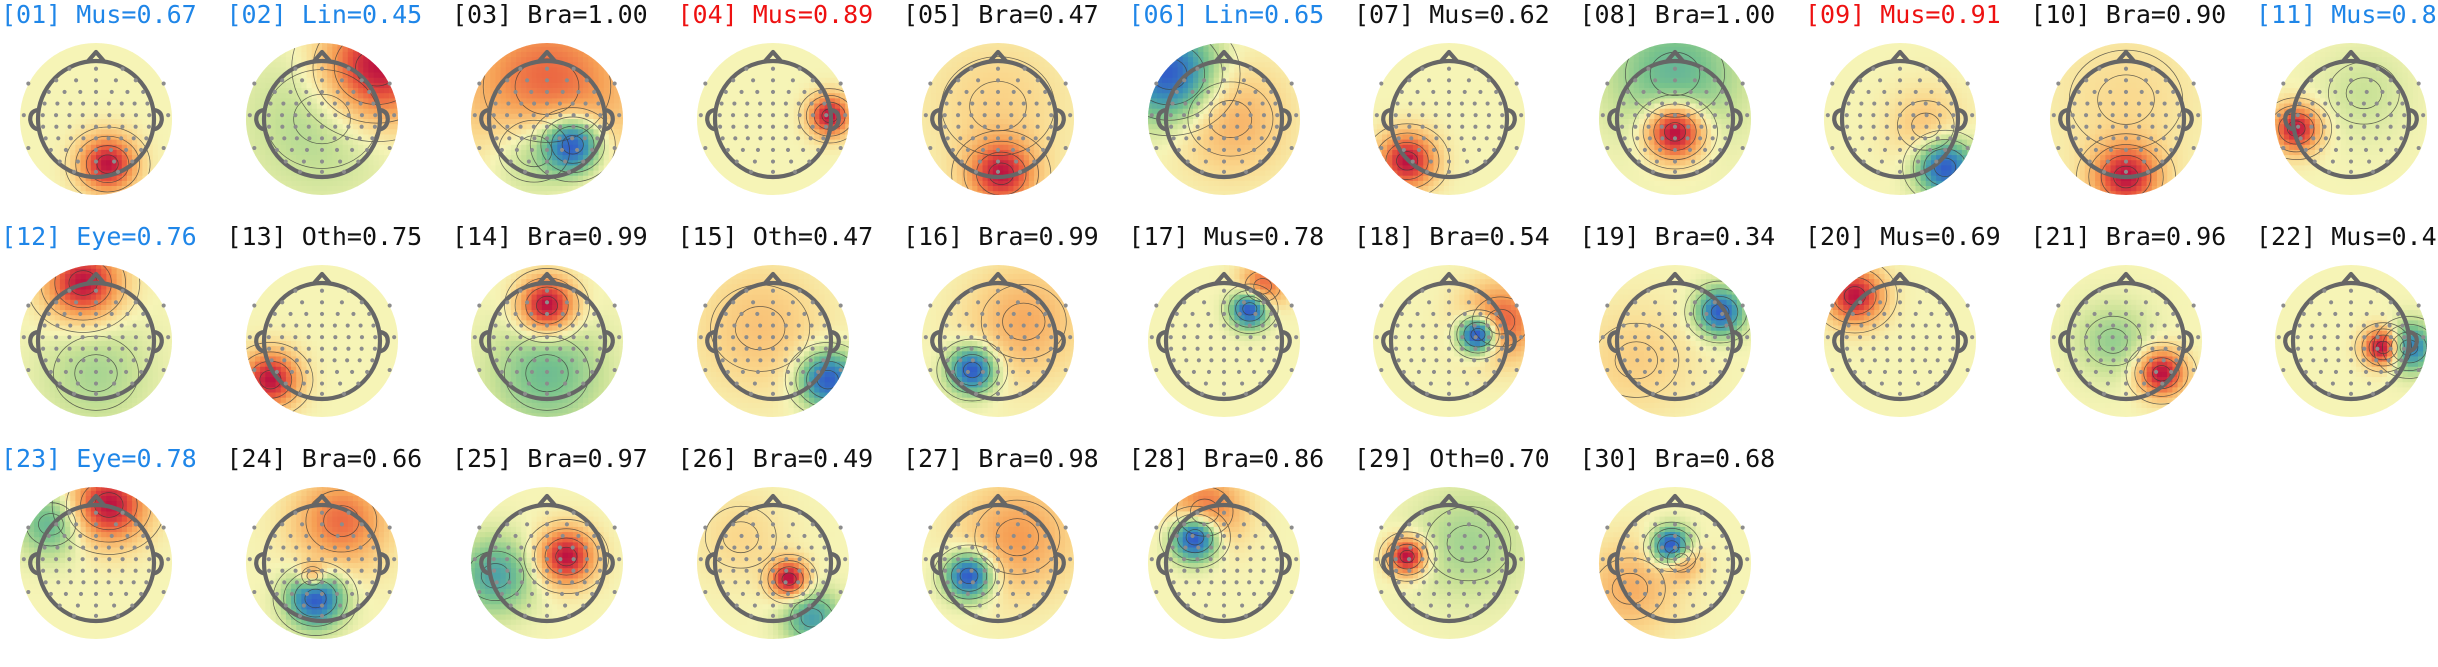  I want to click on topo-panel-14: [14] Bra=0.99, so click(565, 333).